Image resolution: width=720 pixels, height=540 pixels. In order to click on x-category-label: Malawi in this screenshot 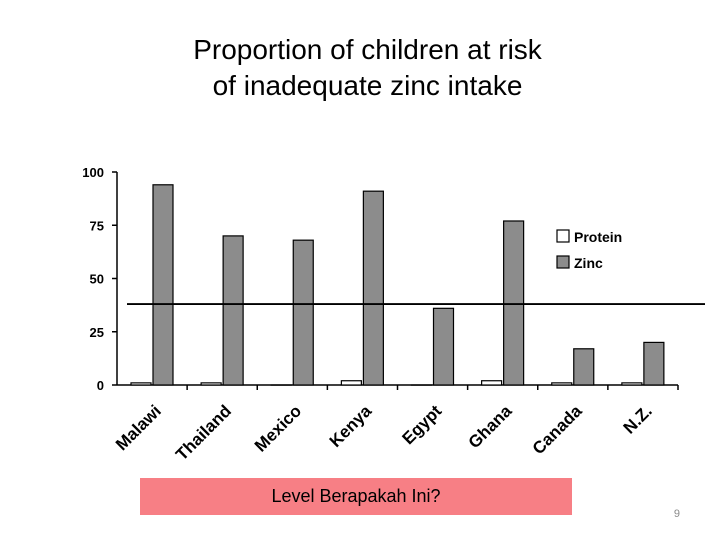, I will do `click(138, 427)`.